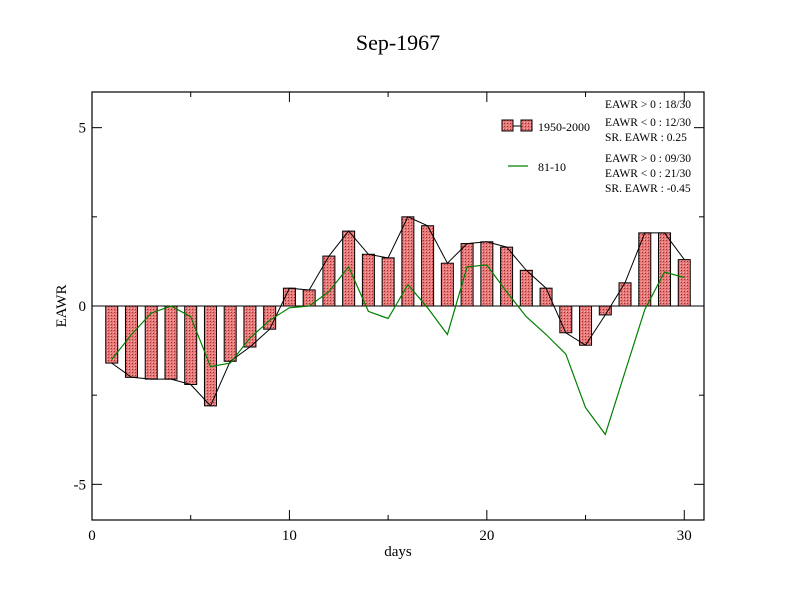 The image size is (792, 612). I want to click on legend-stat-text: EAWR > 0 : 09/30, so click(648, 159).